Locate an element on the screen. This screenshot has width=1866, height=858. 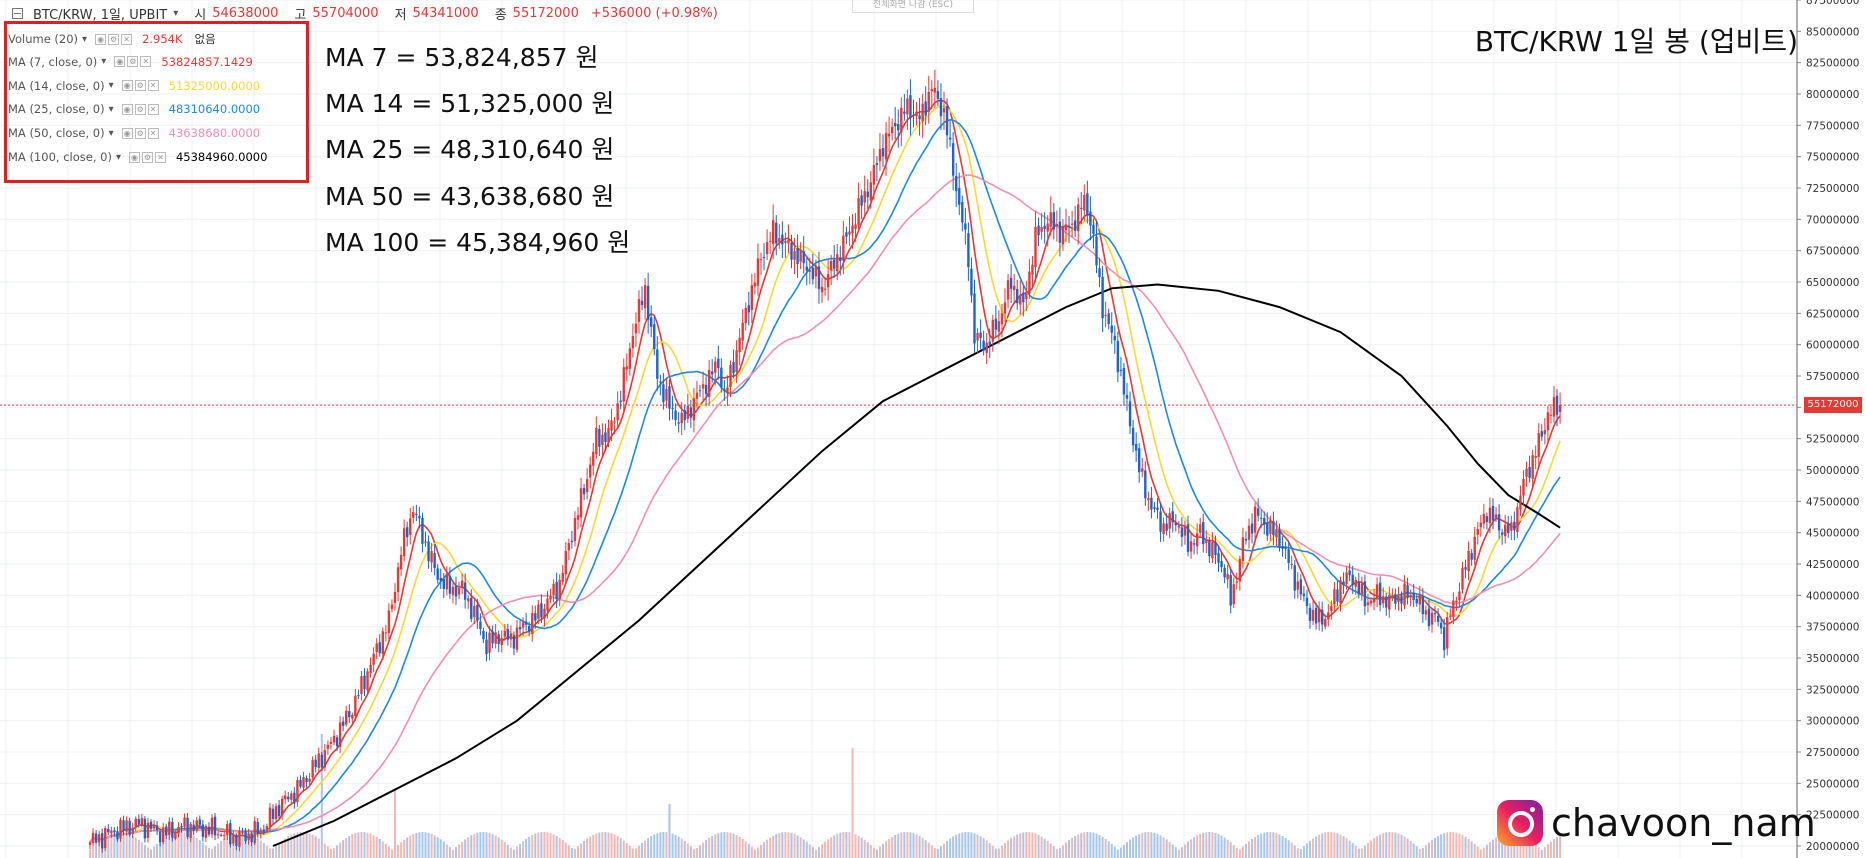
legend-label: MA (50, close, 0) is located at coordinates (56, 133).